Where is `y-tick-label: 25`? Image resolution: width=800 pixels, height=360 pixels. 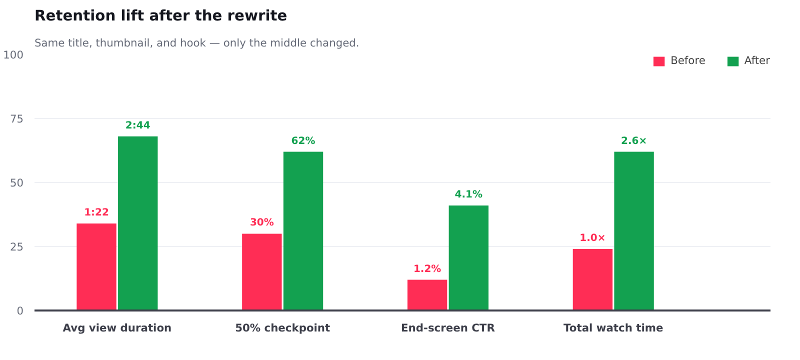 y-tick-label: 25 is located at coordinates (17, 247).